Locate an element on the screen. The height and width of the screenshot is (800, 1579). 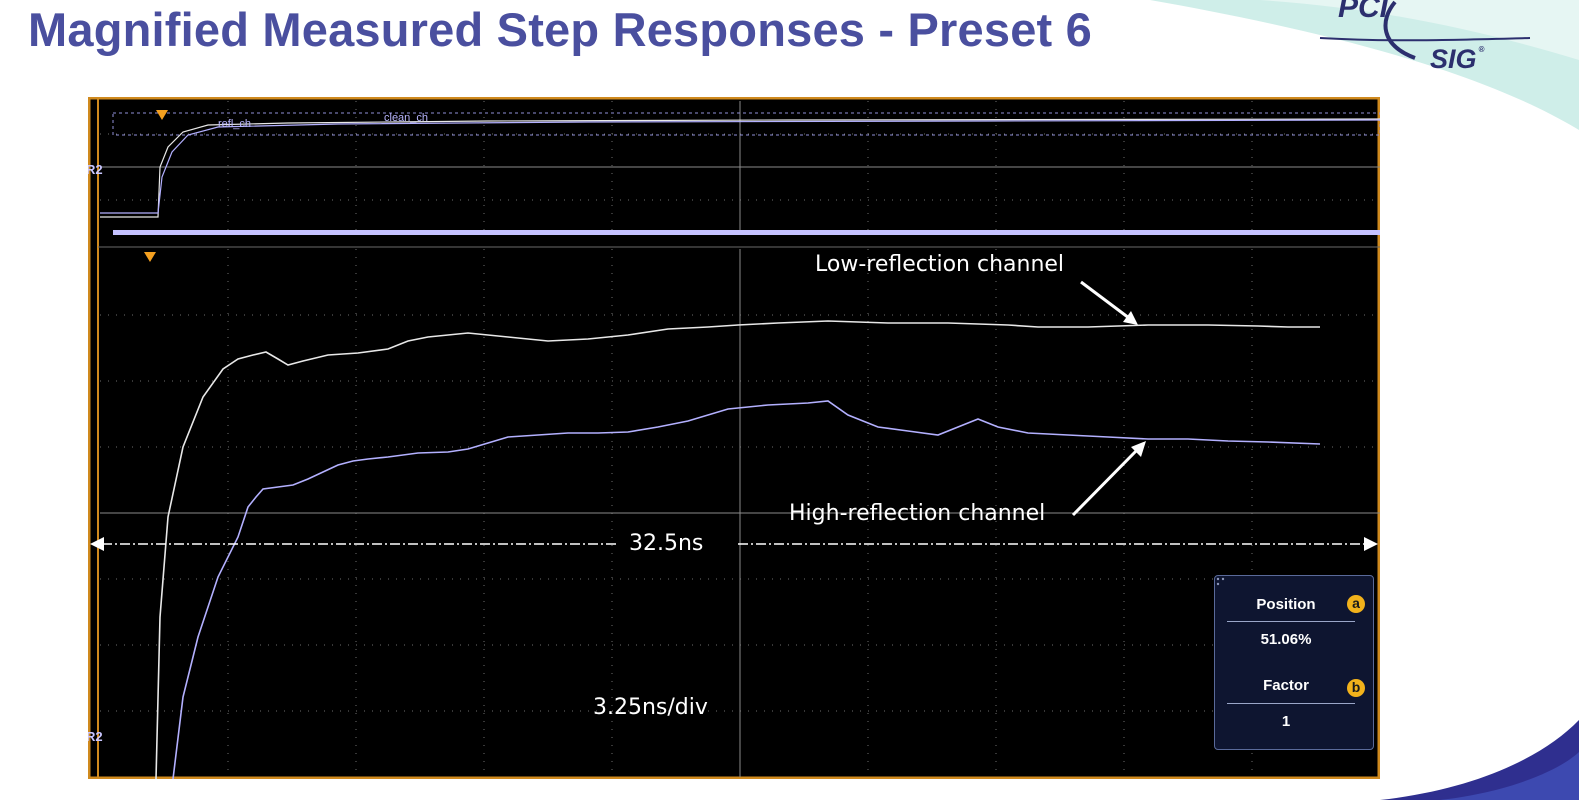
low-arrow-head is located at coordinates (1130, 318).